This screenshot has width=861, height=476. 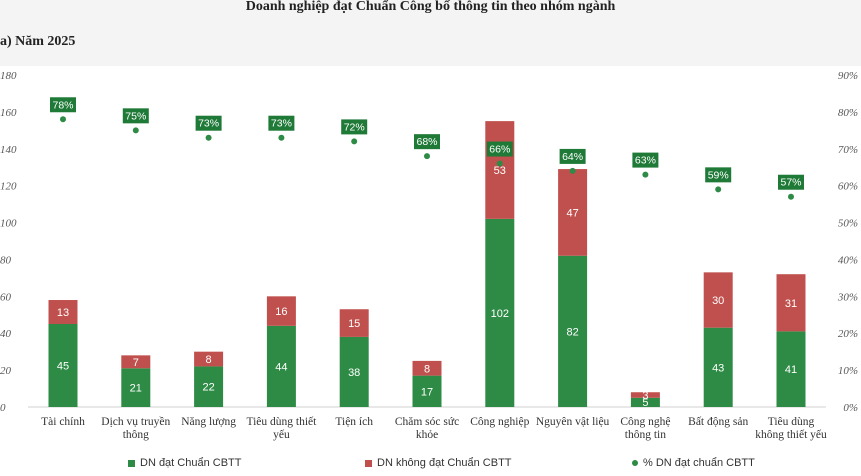 I want to click on y-tick-label: 80, so click(x=6, y=260).